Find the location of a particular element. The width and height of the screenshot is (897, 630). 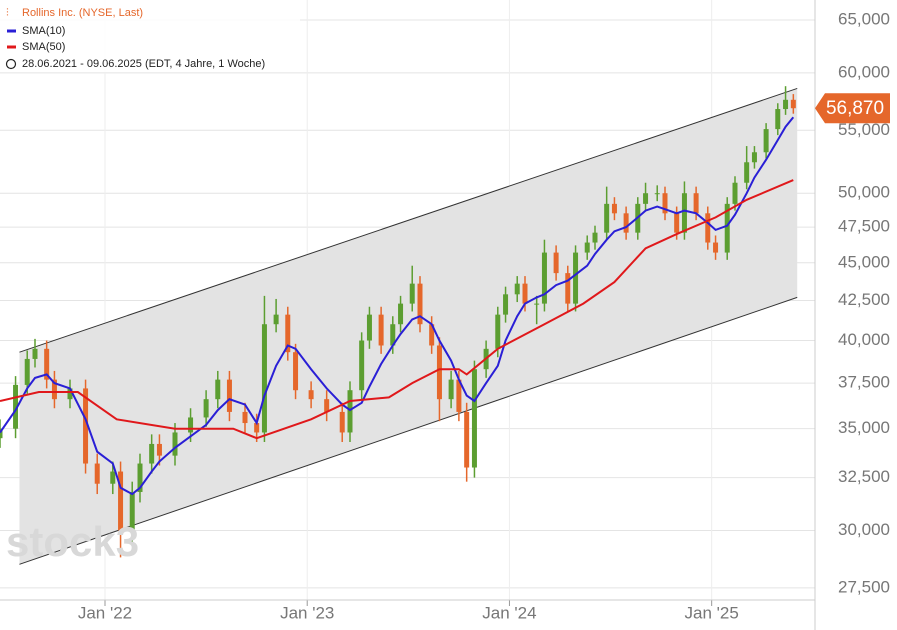

y-tick-label: 42,500 is located at coordinates (864, 299).